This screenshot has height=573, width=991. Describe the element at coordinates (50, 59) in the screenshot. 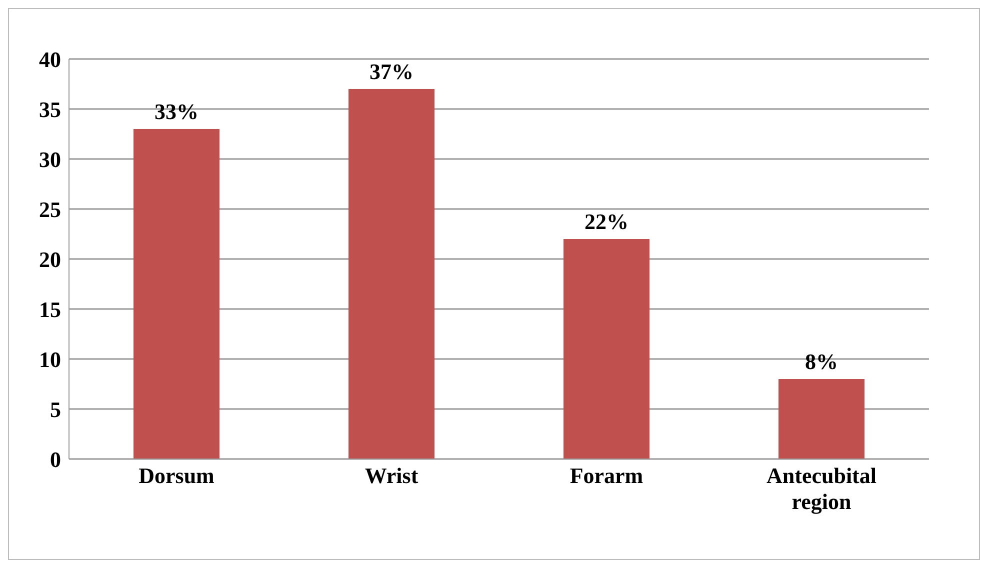

I see `y-tick-label: 40` at that location.